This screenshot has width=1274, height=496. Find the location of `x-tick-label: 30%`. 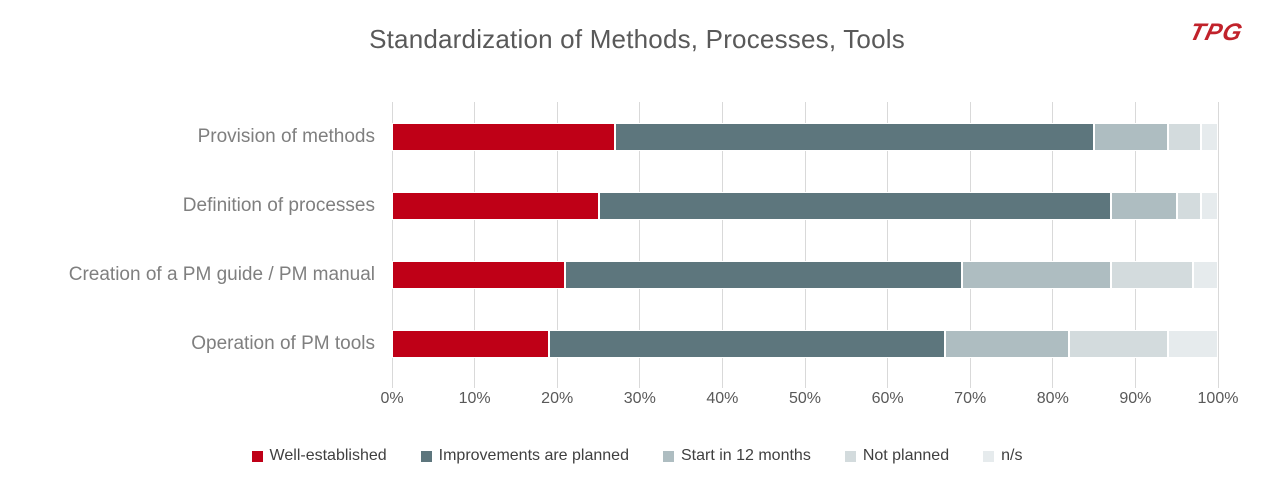

x-tick-label: 30% is located at coordinates (639, 398).